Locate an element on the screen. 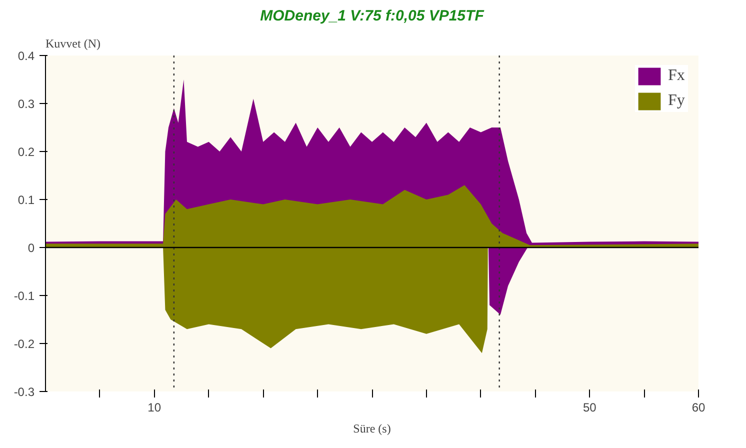  y-tick-label: 0.2 is located at coordinates (26, 152).